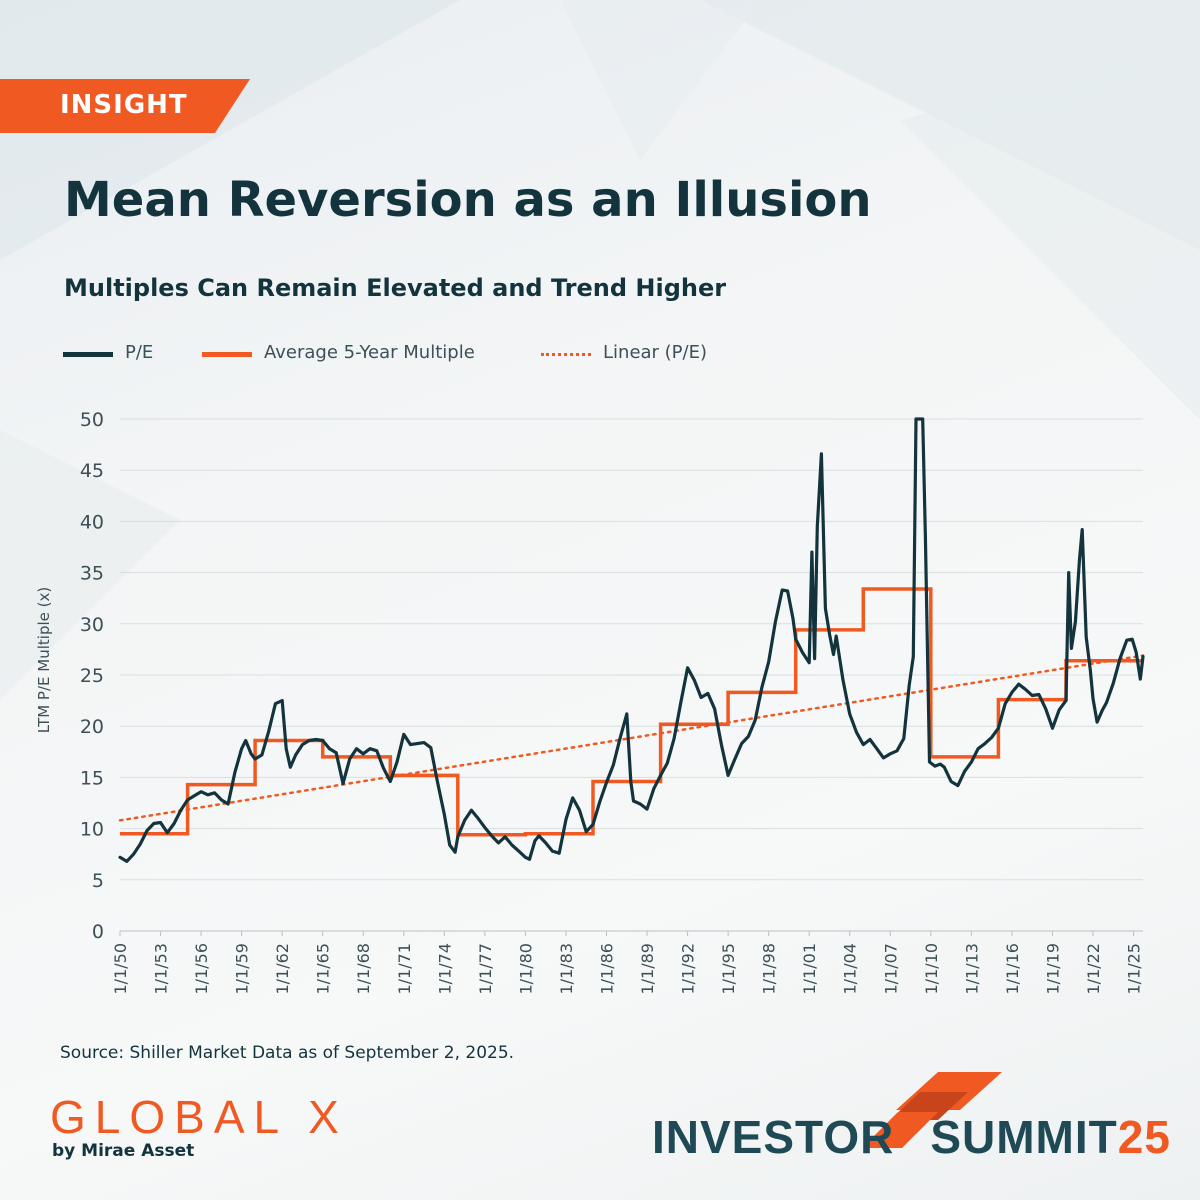 This screenshot has height=1200, width=1200. I want to click on x-tick-label: 1/1/86, so click(606, 969).